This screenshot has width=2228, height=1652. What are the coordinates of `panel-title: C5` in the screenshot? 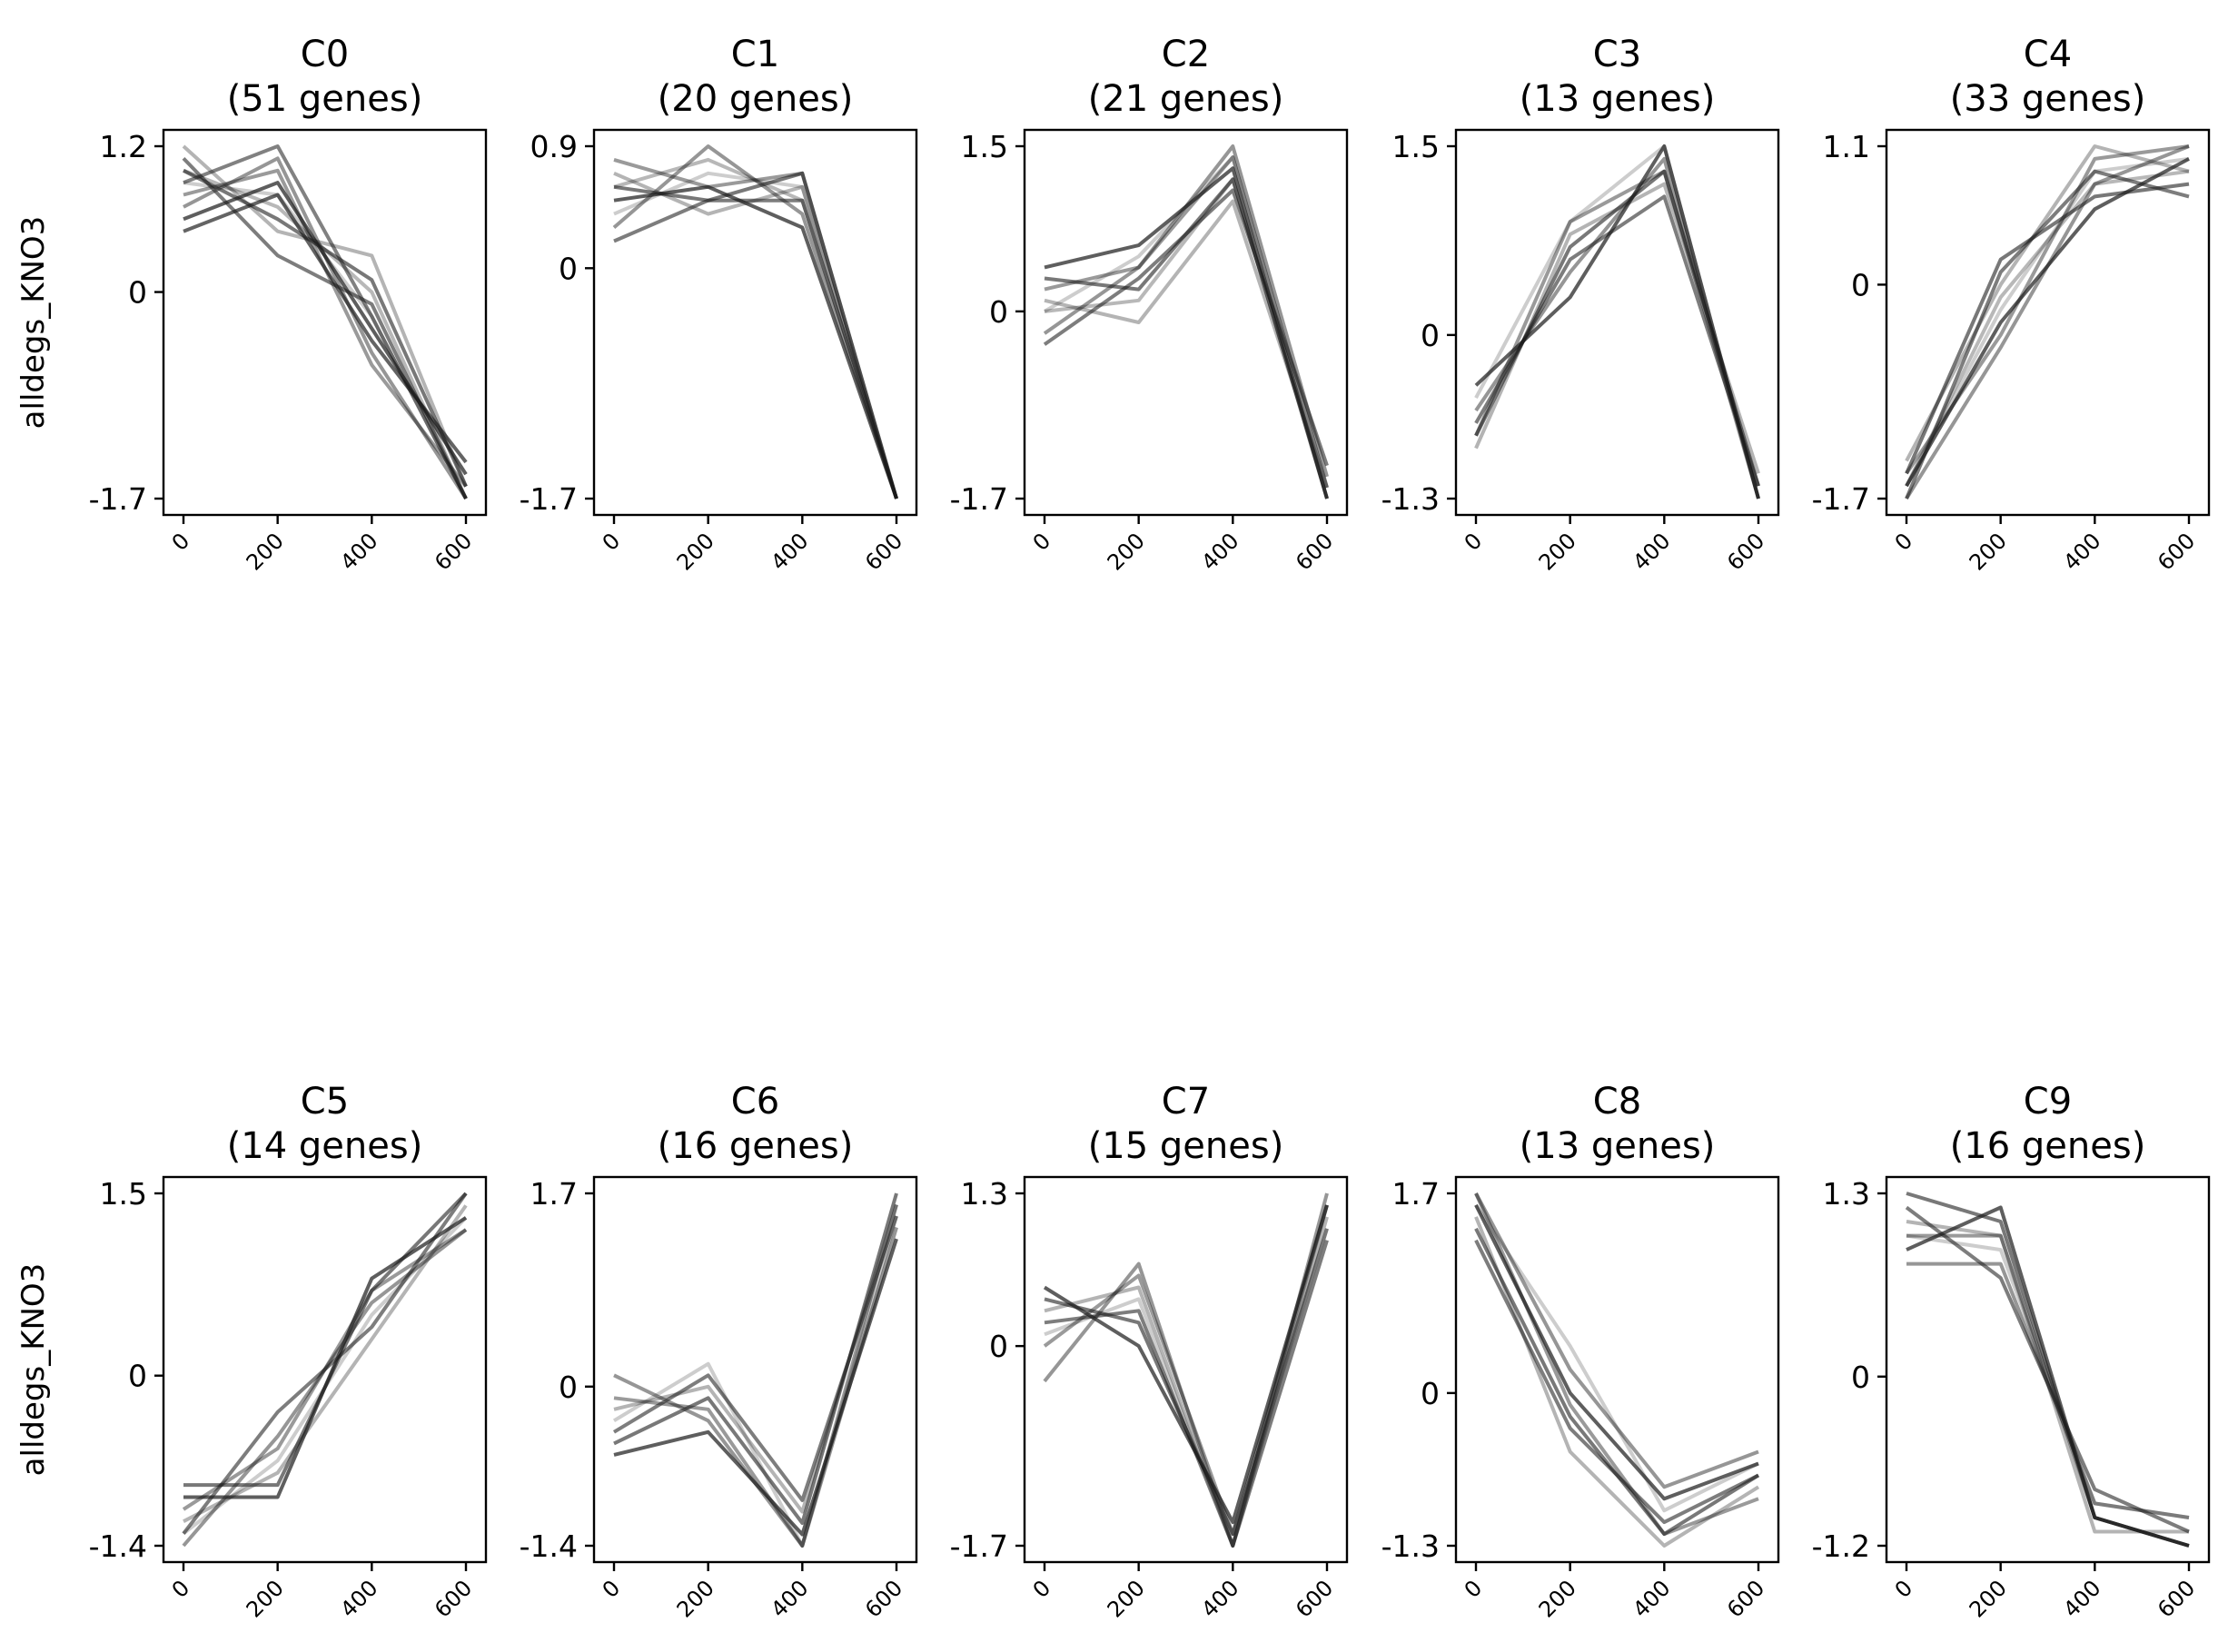 It's located at (325, 1102).